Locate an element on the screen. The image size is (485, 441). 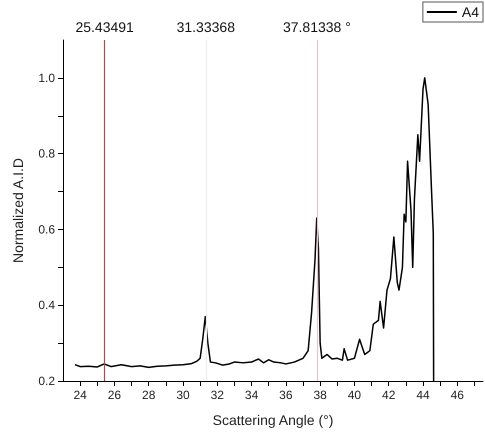
x-tick-label: 24 is located at coordinates (80, 395).